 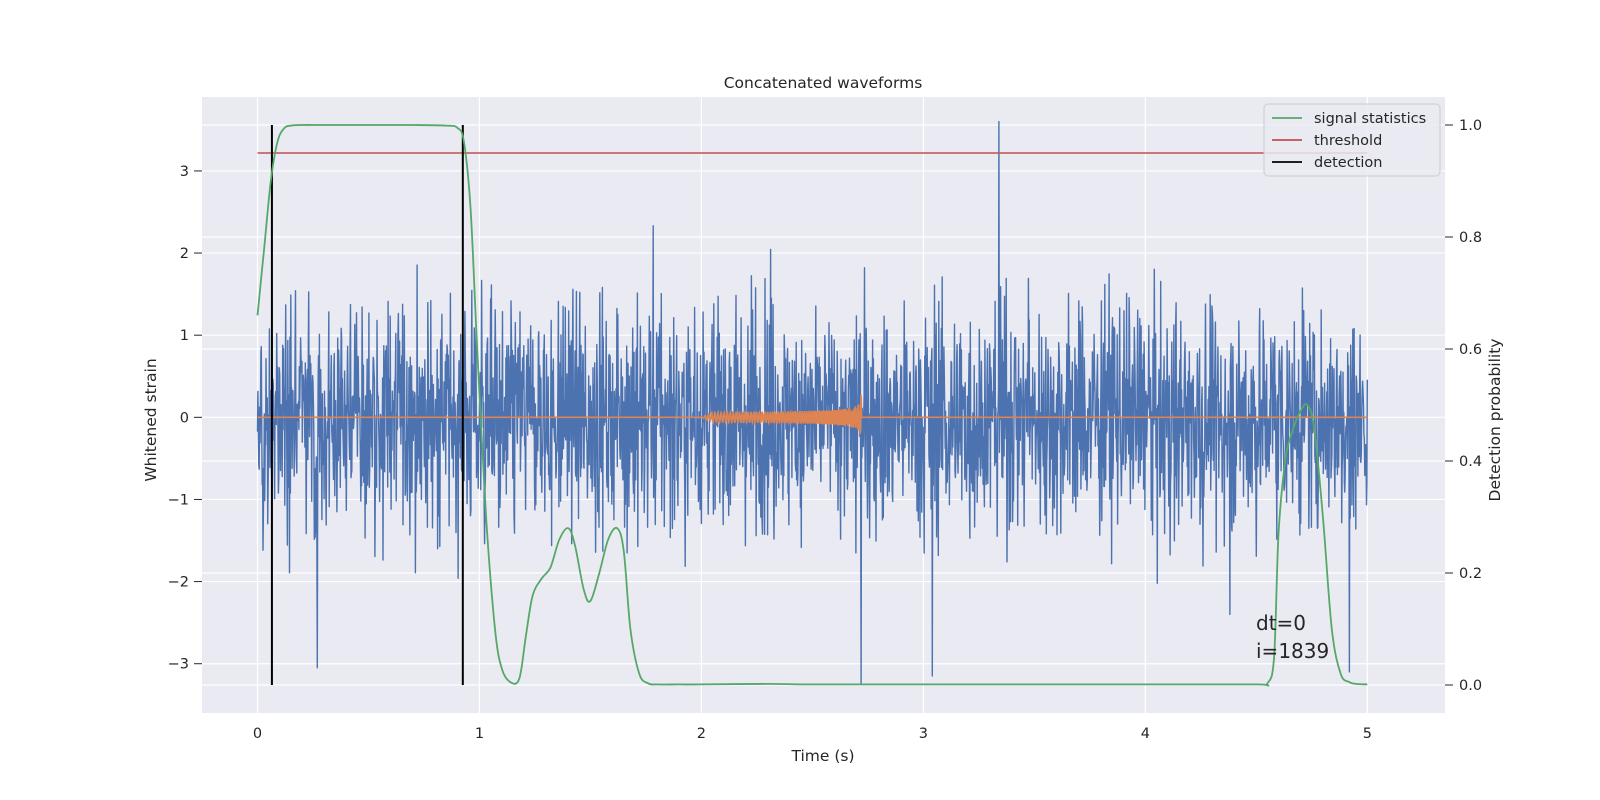 What do you see at coordinates (178, 500) in the screenshot?
I see `y-tick-label: −1` at bounding box center [178, 500].